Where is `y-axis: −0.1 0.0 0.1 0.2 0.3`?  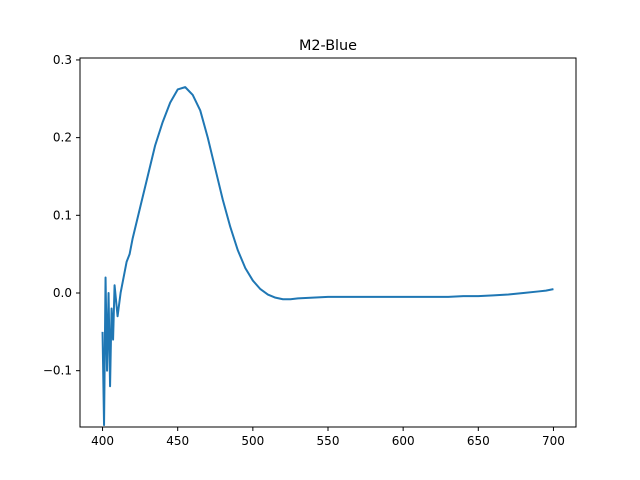
y-axis: −0.1 0.0 0.1 0.2 0.3 is located at coordinates (61, 215).